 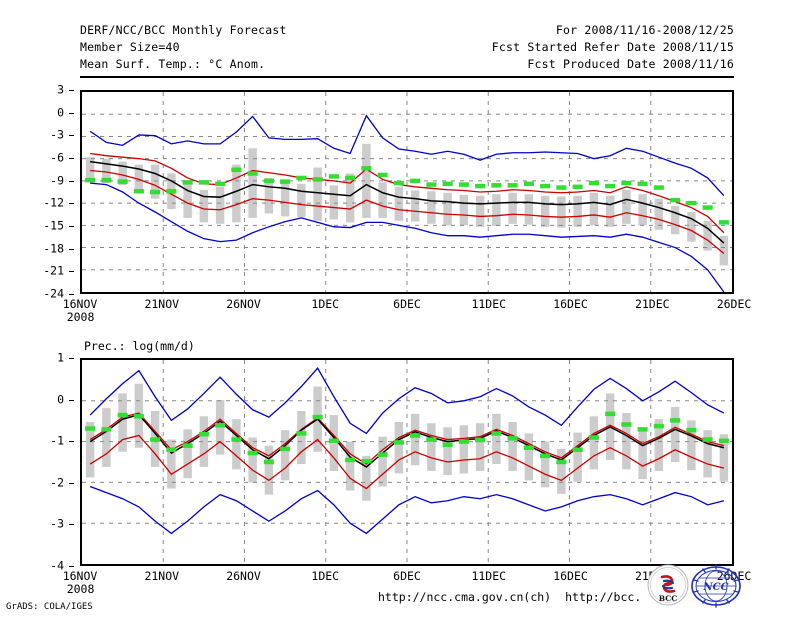 What do you see at coordinates (715, 587) in the screenshot?
I see `svg-text: NCC` at bounding box center [715, 587].